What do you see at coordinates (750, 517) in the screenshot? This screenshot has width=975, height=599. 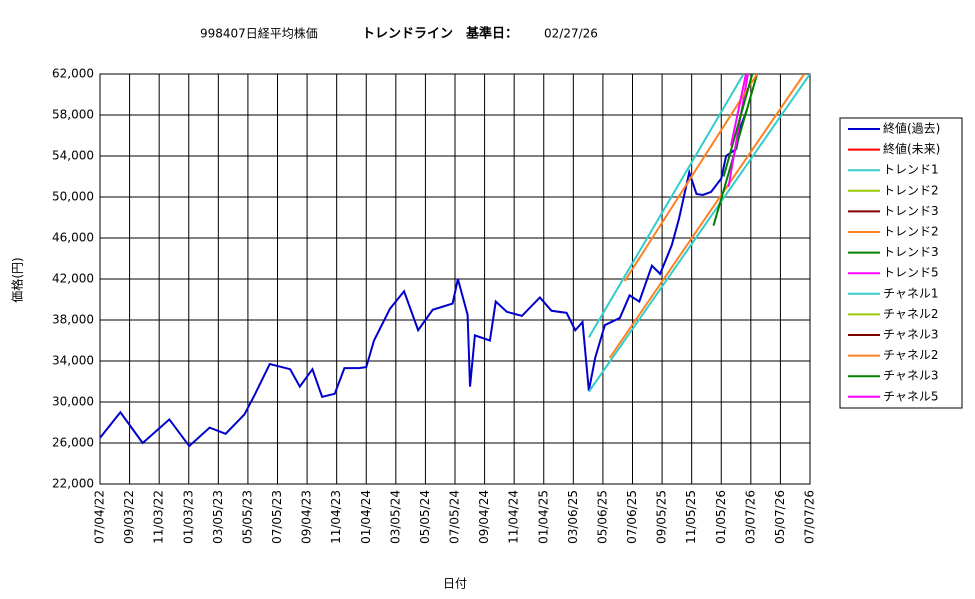 I see `x-tick-label: 03/07/26` at bounding box center [750, 517].